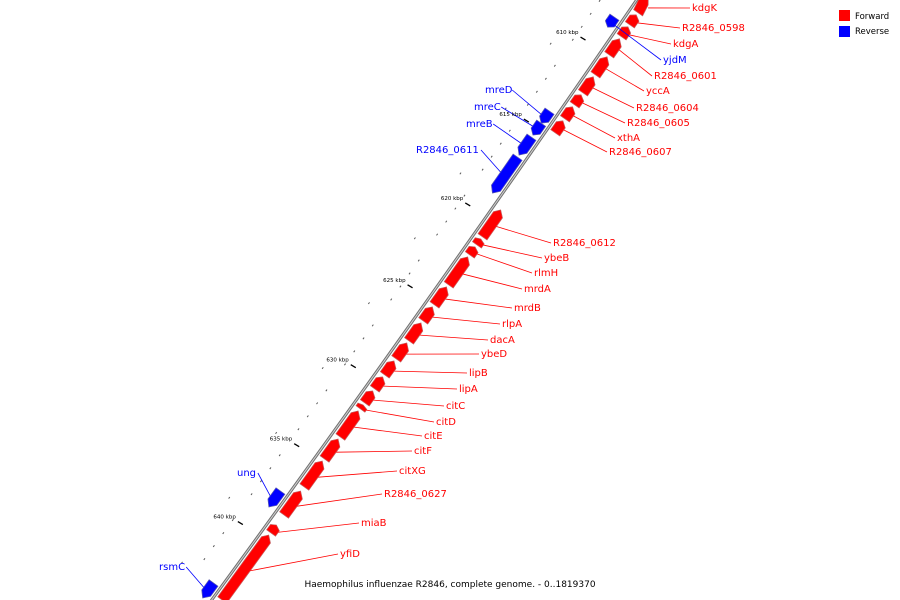 This screenshot has height=600, width=900. I want to click on legend-reverse-label: Reverse, so click(872, 32).